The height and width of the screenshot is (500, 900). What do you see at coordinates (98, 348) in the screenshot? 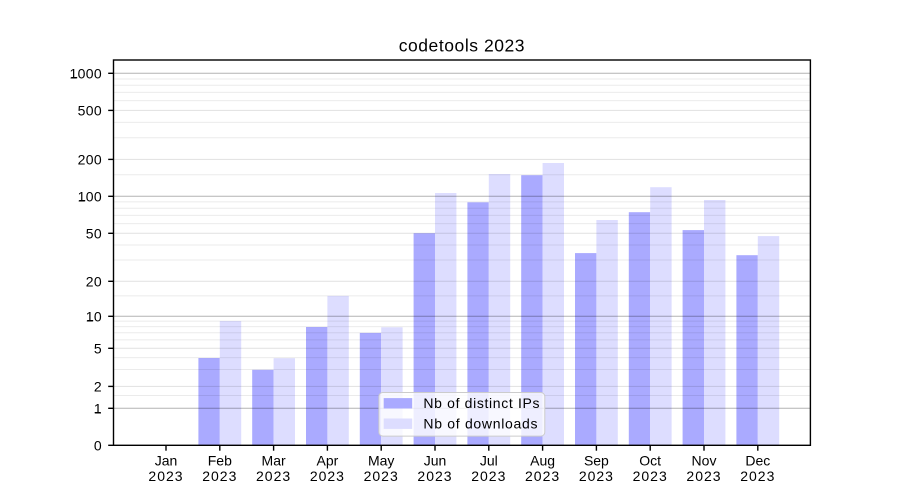
I see `svg-text: 5` at bounding box center [98, 348].